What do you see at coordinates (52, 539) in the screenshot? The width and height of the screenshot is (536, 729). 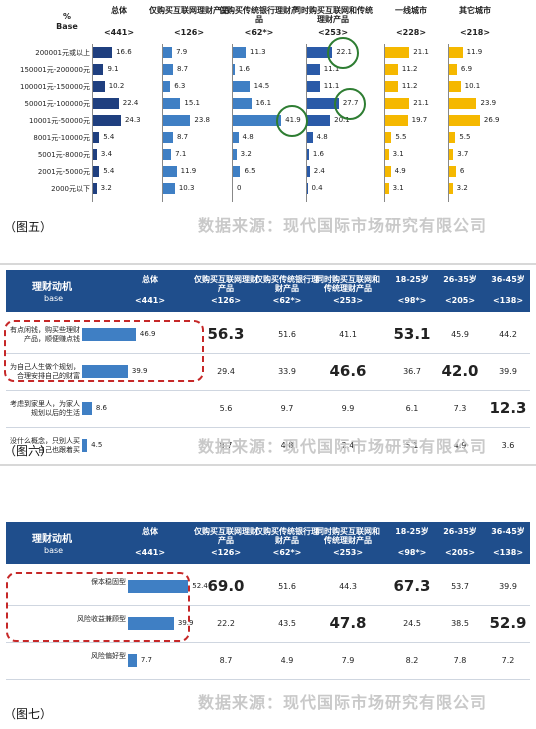 I see `header-title: 理财动机` at bounding box center [52, 539].